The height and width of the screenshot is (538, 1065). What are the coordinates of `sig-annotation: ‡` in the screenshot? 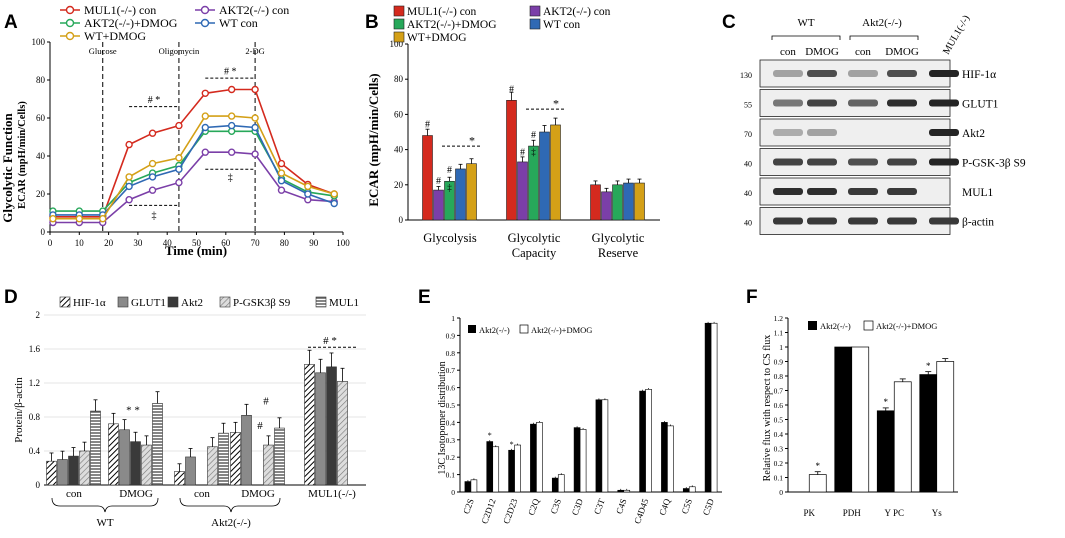 It's located at (230, 178).